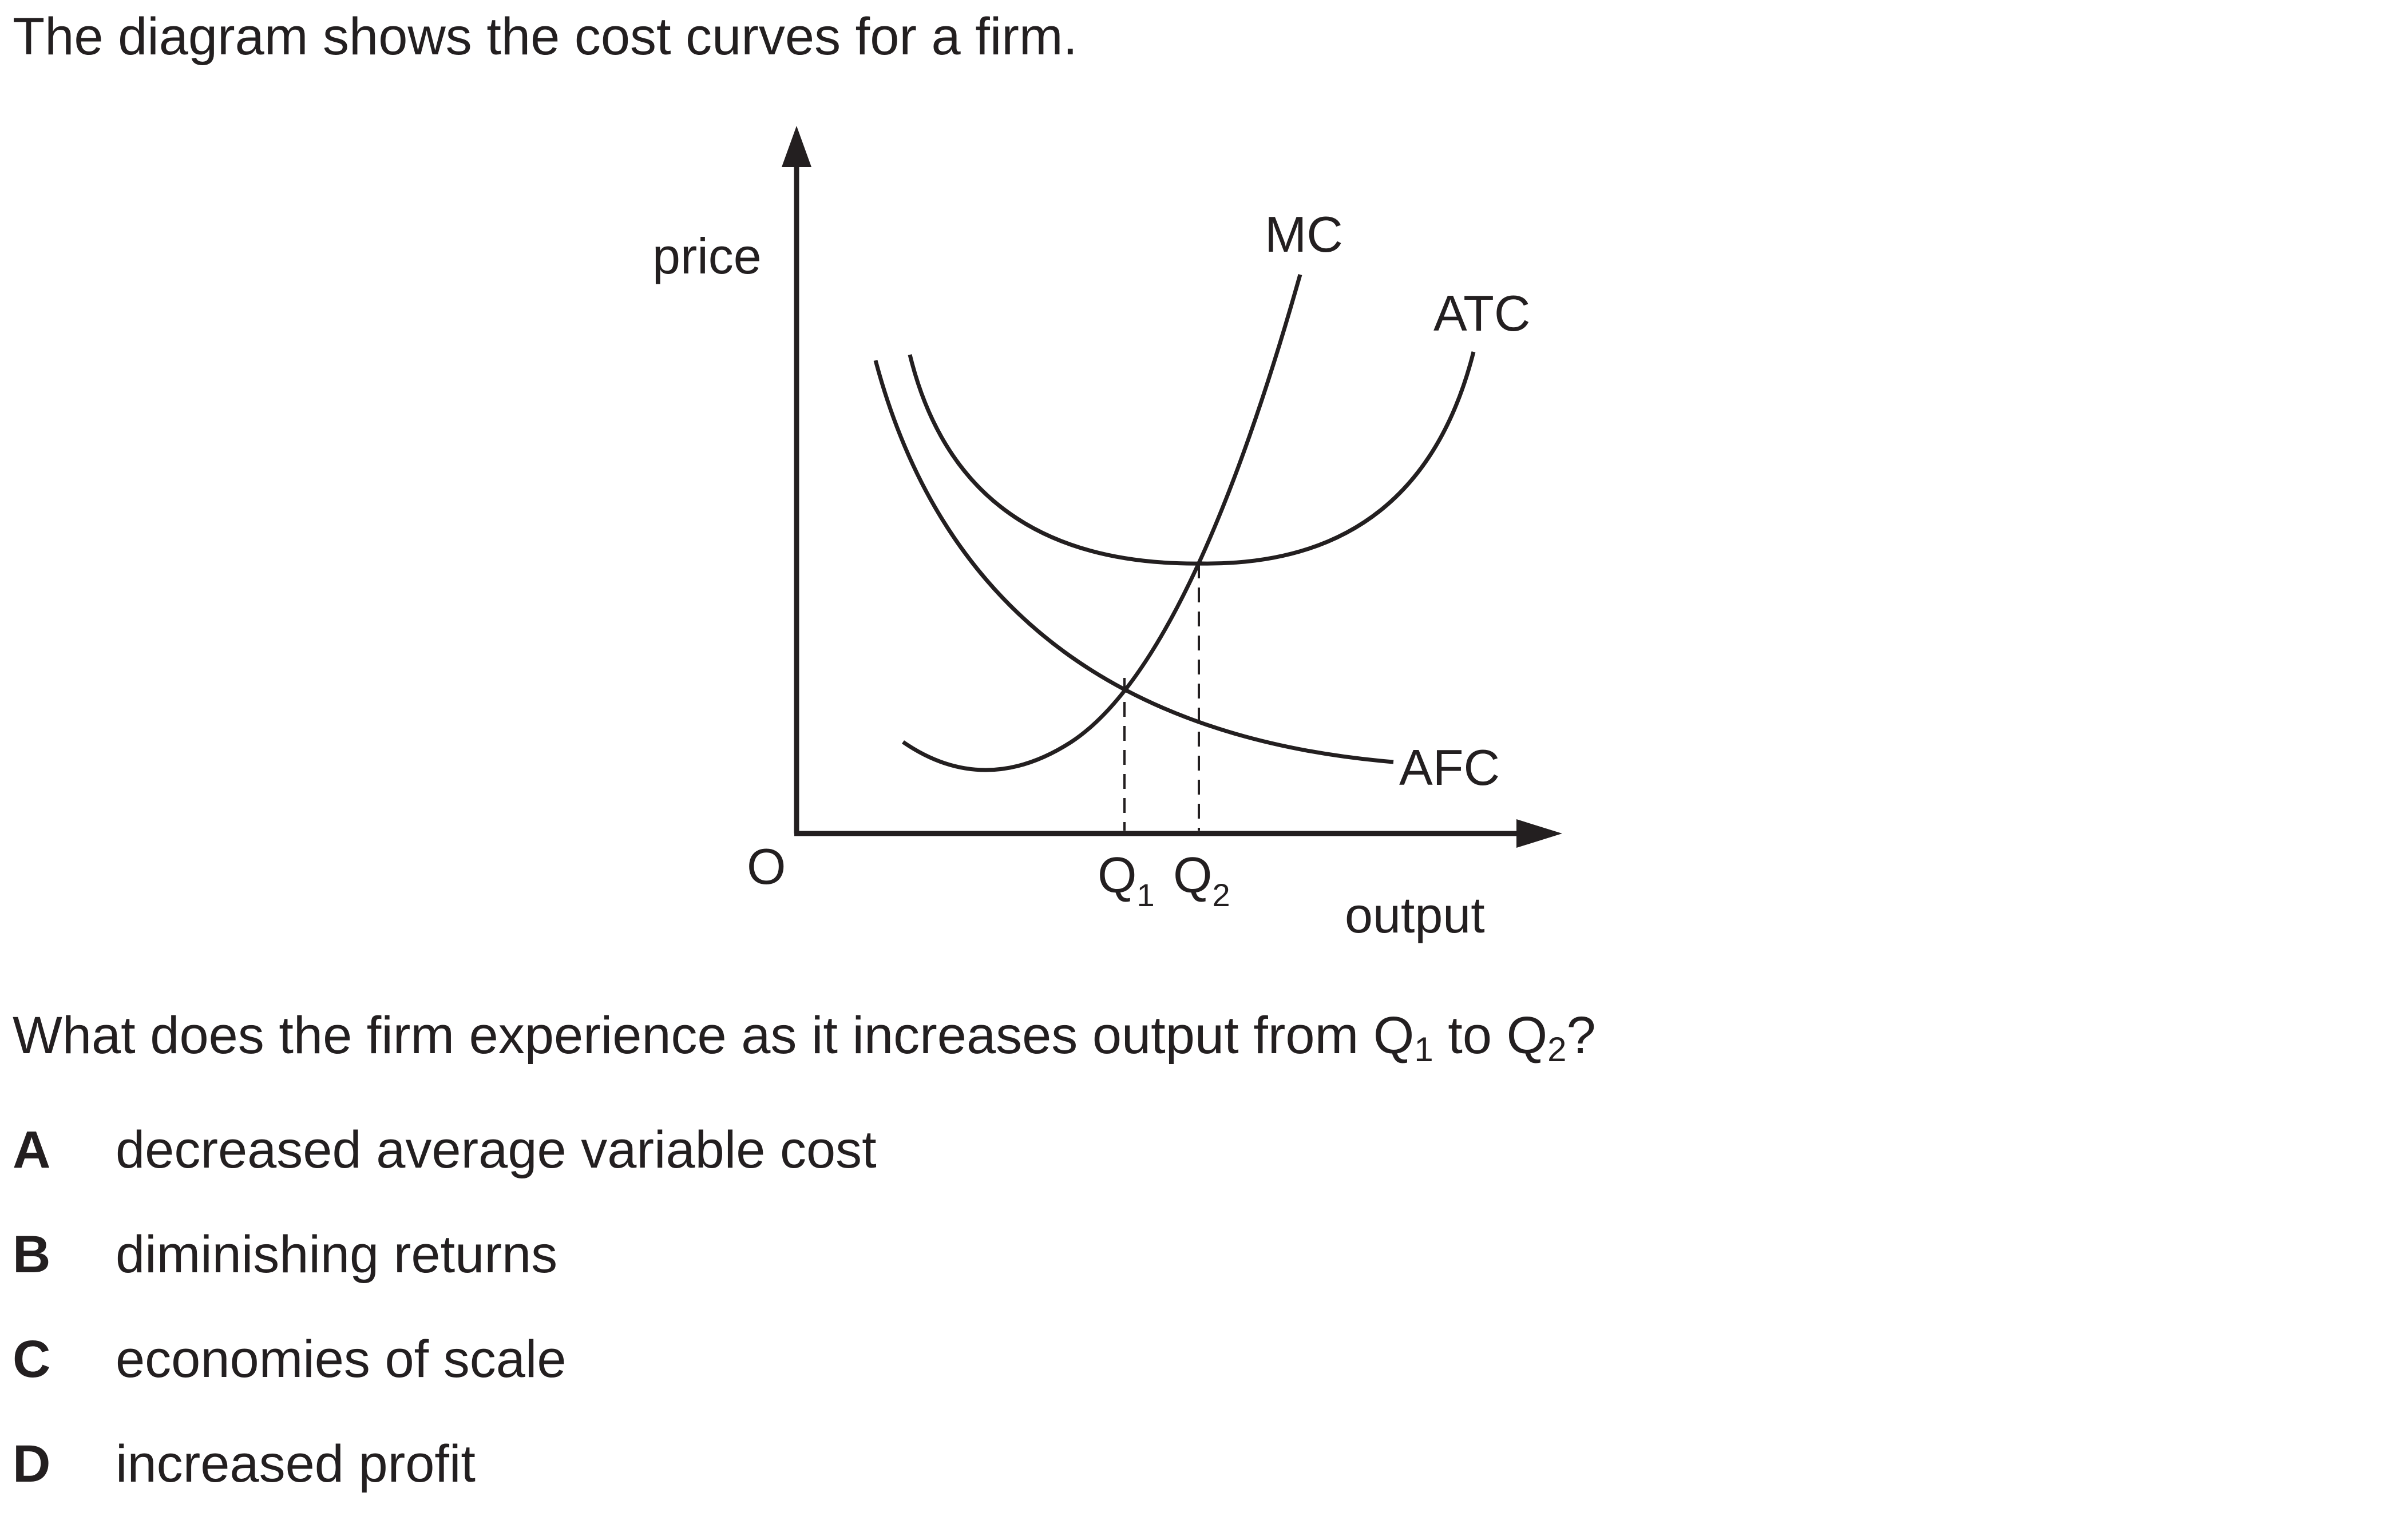 The image size is (2404, 1540). What do you see at coordinates (1470, 1035) in the screenshot?
I see `question-mid: to` at bounding box center [1470, 1035].